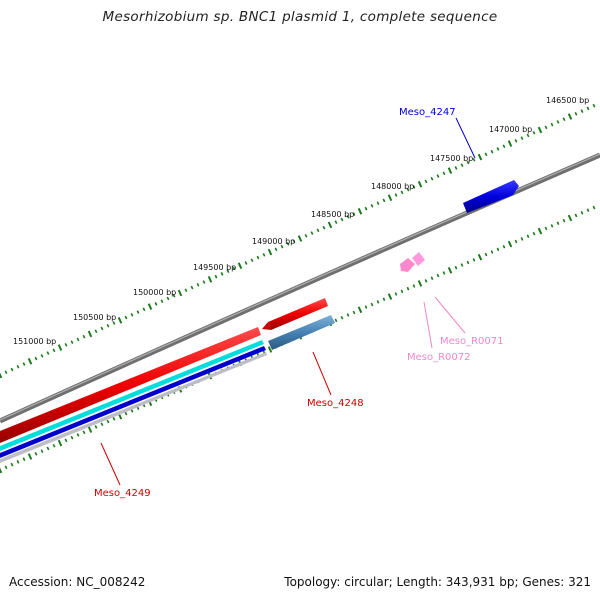 This screenshot has height=600, width=600. I want to click on gene-label-meso-4247: Meso_4247, so click(427, 112).